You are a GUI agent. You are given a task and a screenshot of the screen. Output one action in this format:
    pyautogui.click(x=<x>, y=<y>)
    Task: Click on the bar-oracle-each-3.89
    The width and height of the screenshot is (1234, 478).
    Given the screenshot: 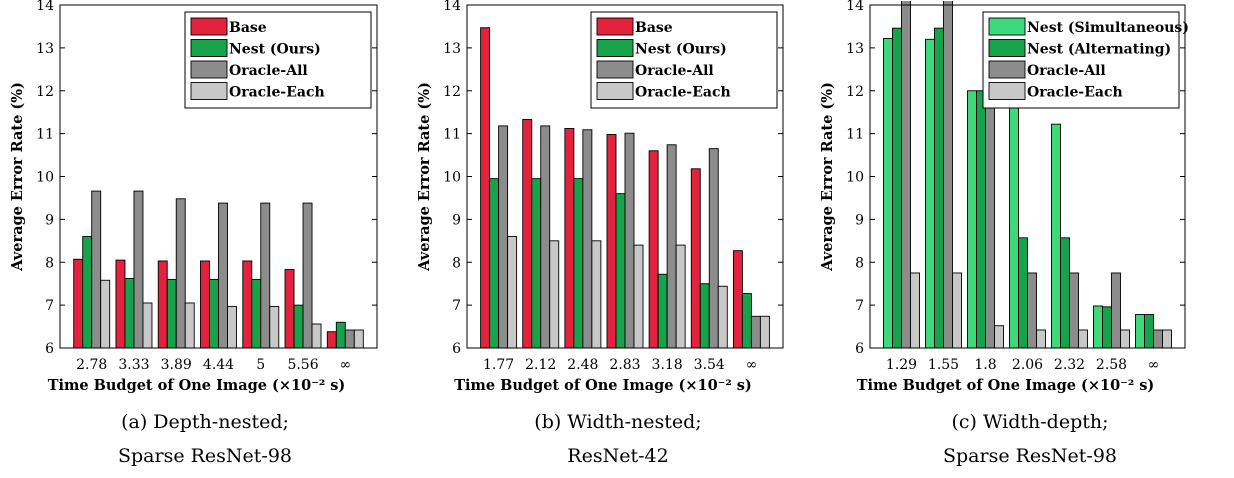 What is the action you would take?
    pyautogui.click(x=189, y=325)
    